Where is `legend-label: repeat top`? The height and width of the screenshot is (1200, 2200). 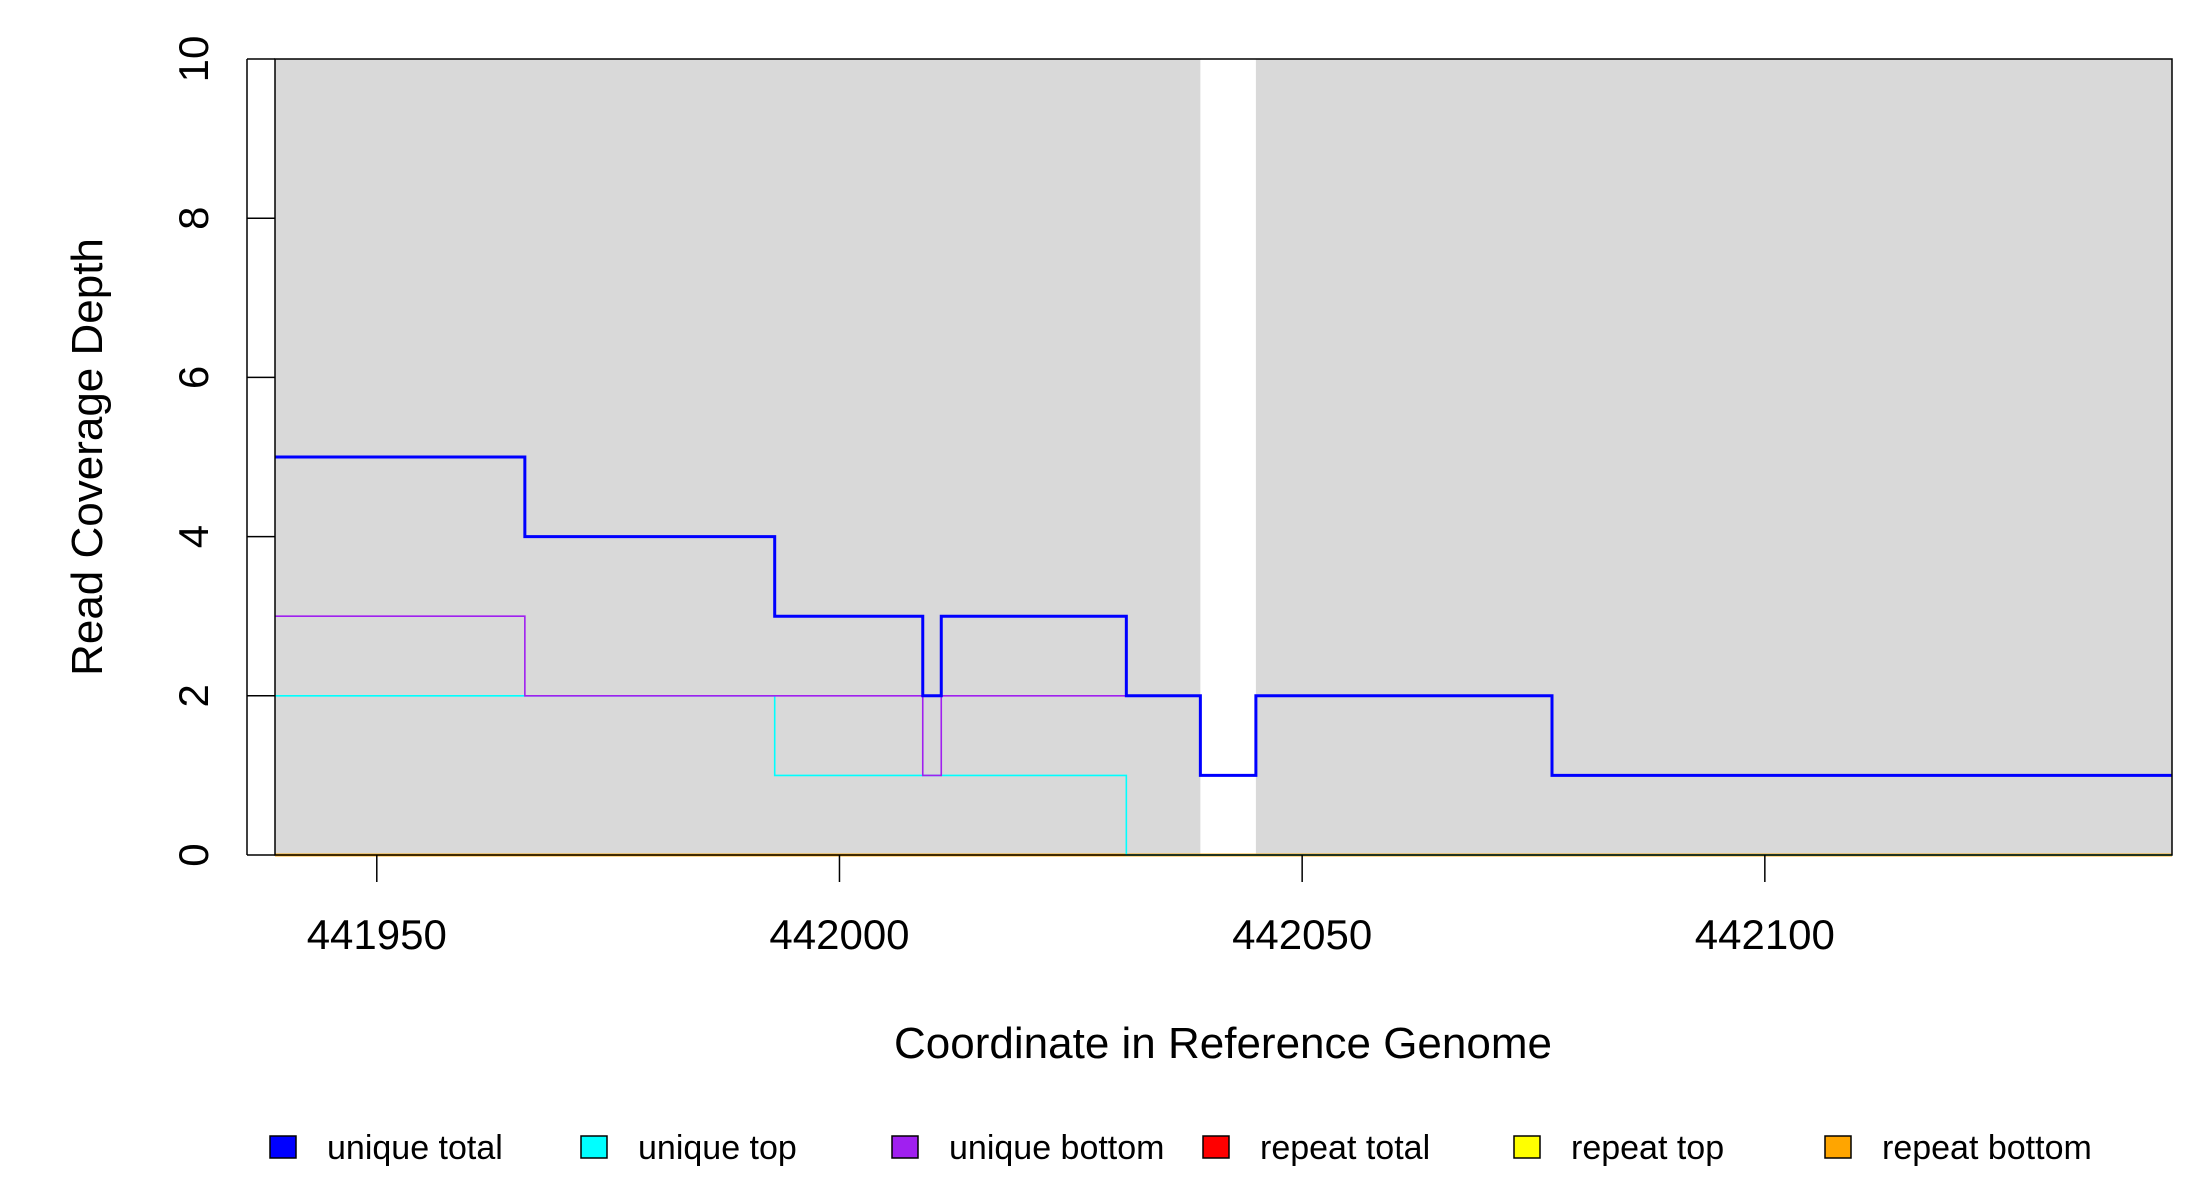 legend-label: repeat top is located at coordinates (1647, 1148).